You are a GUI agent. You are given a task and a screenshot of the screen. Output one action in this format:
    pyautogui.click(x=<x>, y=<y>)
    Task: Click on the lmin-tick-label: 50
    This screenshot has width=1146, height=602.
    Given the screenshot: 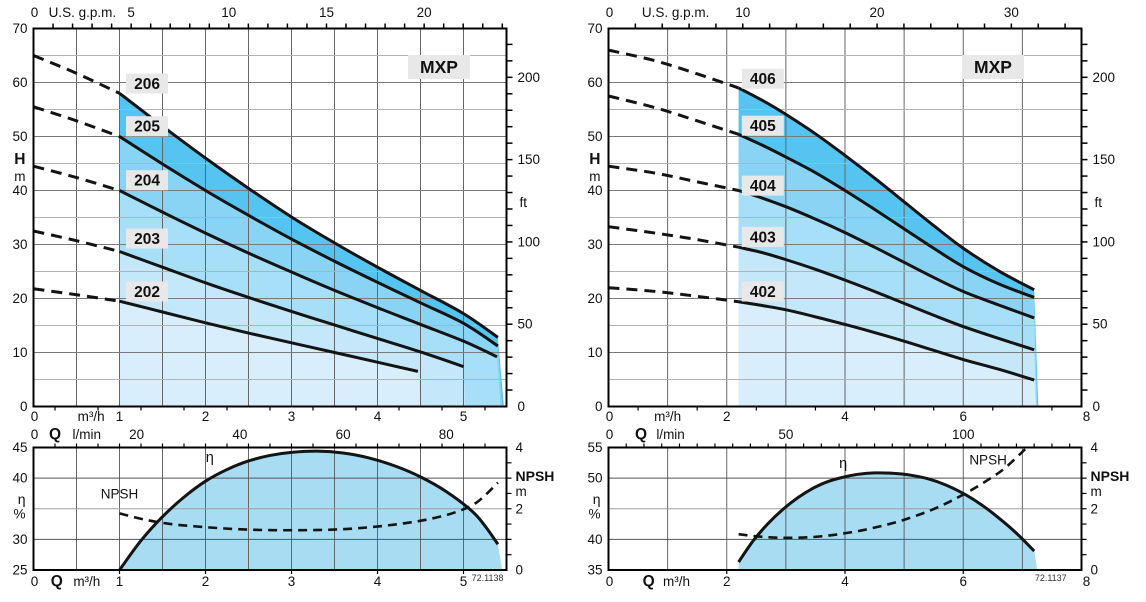 What is the action you would take?
    pyautogui.click(x=785, y=434)
    